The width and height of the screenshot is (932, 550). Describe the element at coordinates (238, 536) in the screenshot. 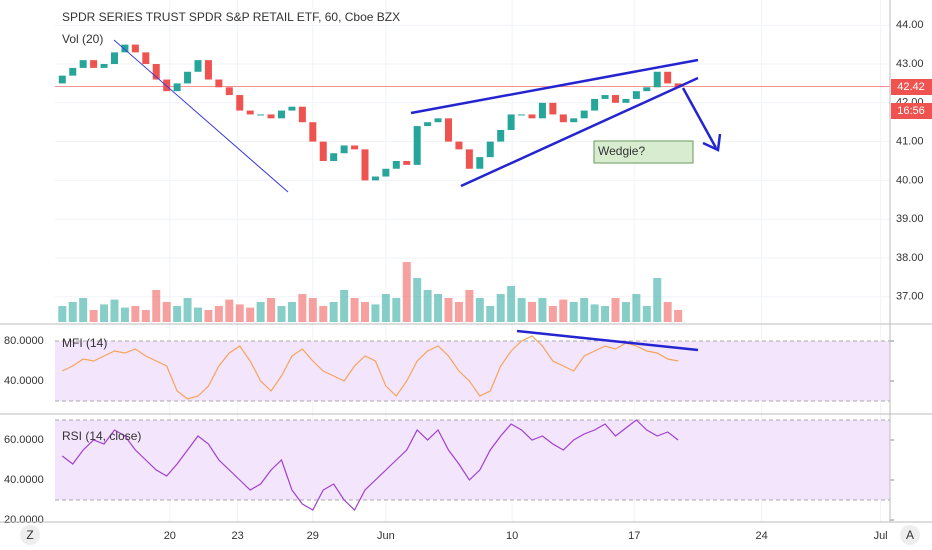

I see `x-tick-label: 23` at that location.